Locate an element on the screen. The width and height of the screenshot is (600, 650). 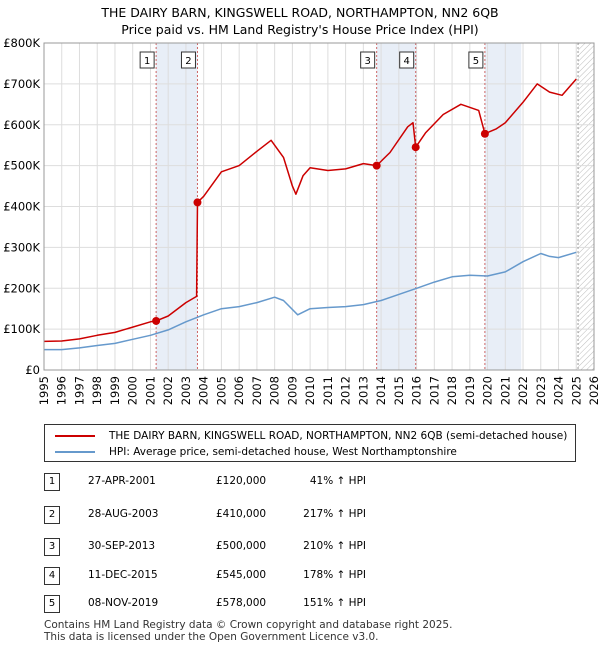
x-tick-label: 1995 is located at coordinates (44, 390).